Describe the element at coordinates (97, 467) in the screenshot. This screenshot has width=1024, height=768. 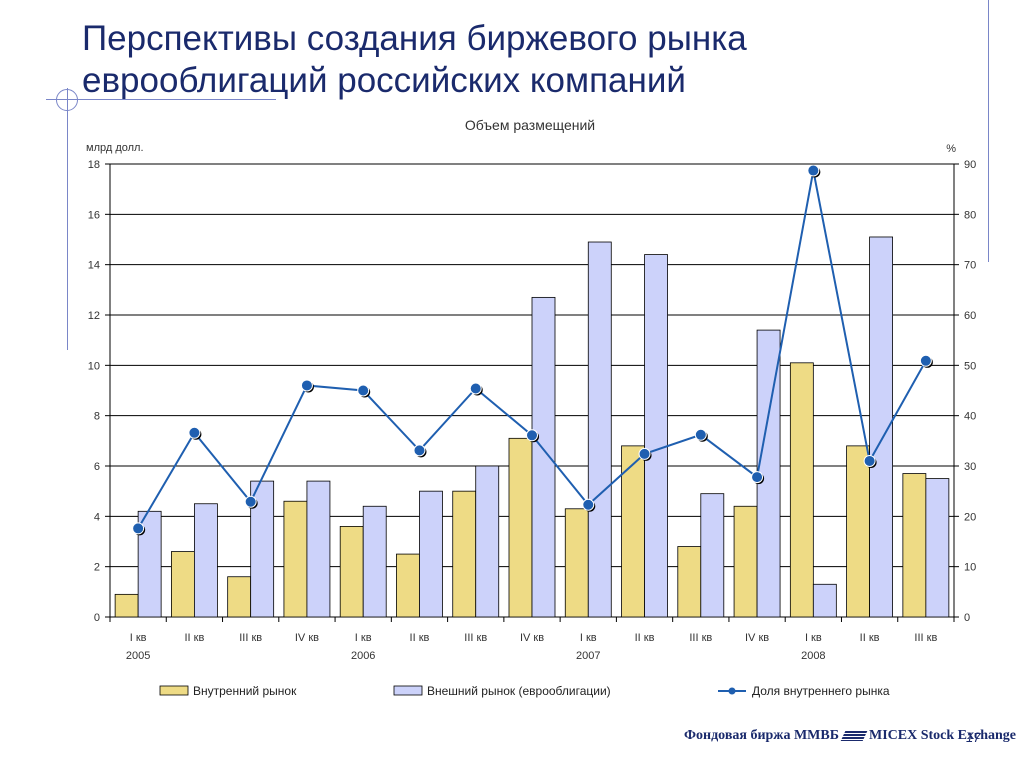
I see `left-tick-label: 6` at that location.